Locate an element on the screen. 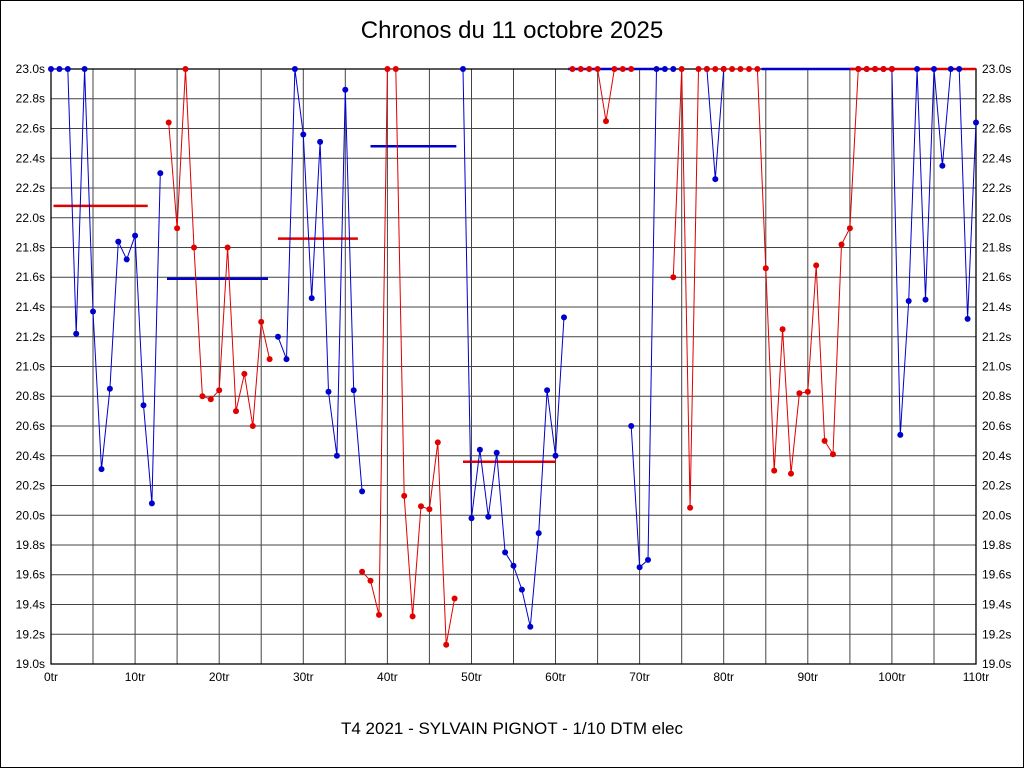 This screenshot has width=1024, height=768. svg-text: 100tr is located at coordinates (891, 677).